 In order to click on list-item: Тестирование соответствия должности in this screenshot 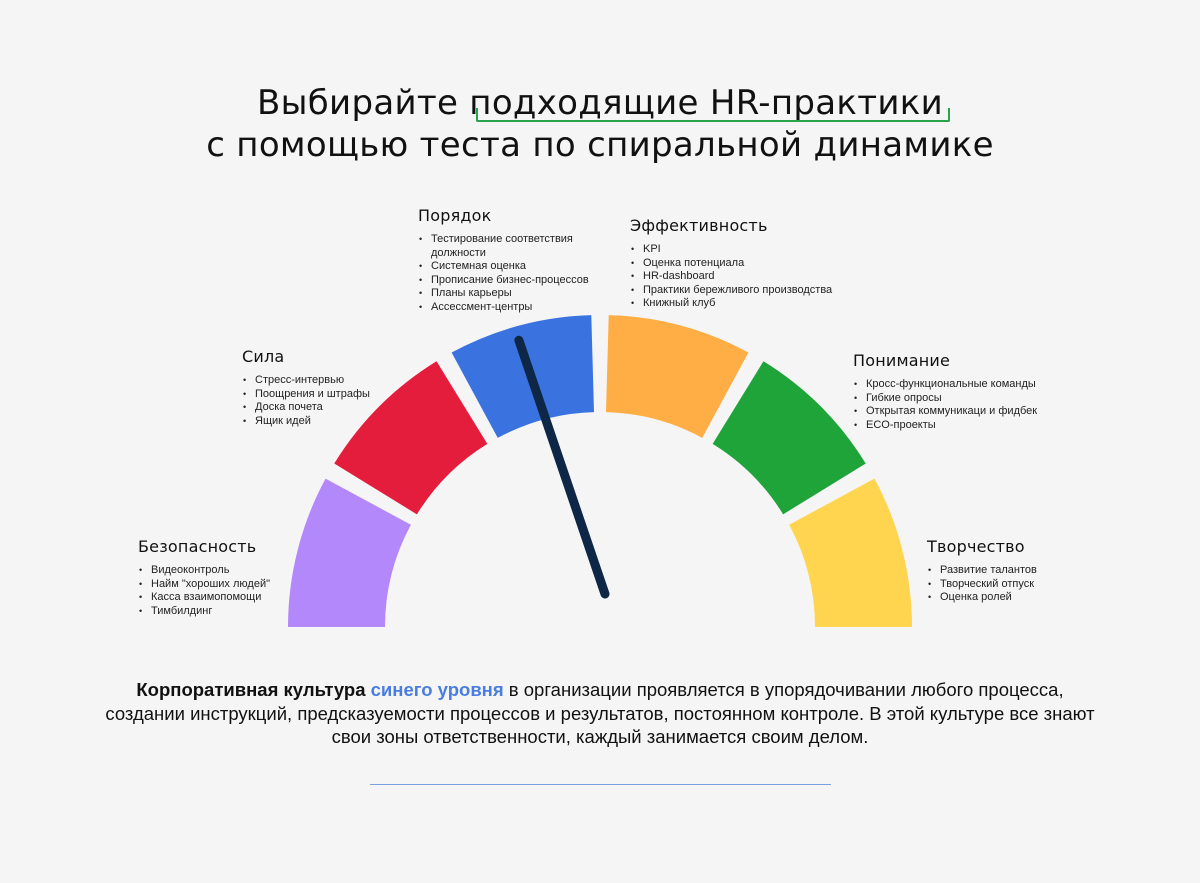, I will do `click(512, 246)`.